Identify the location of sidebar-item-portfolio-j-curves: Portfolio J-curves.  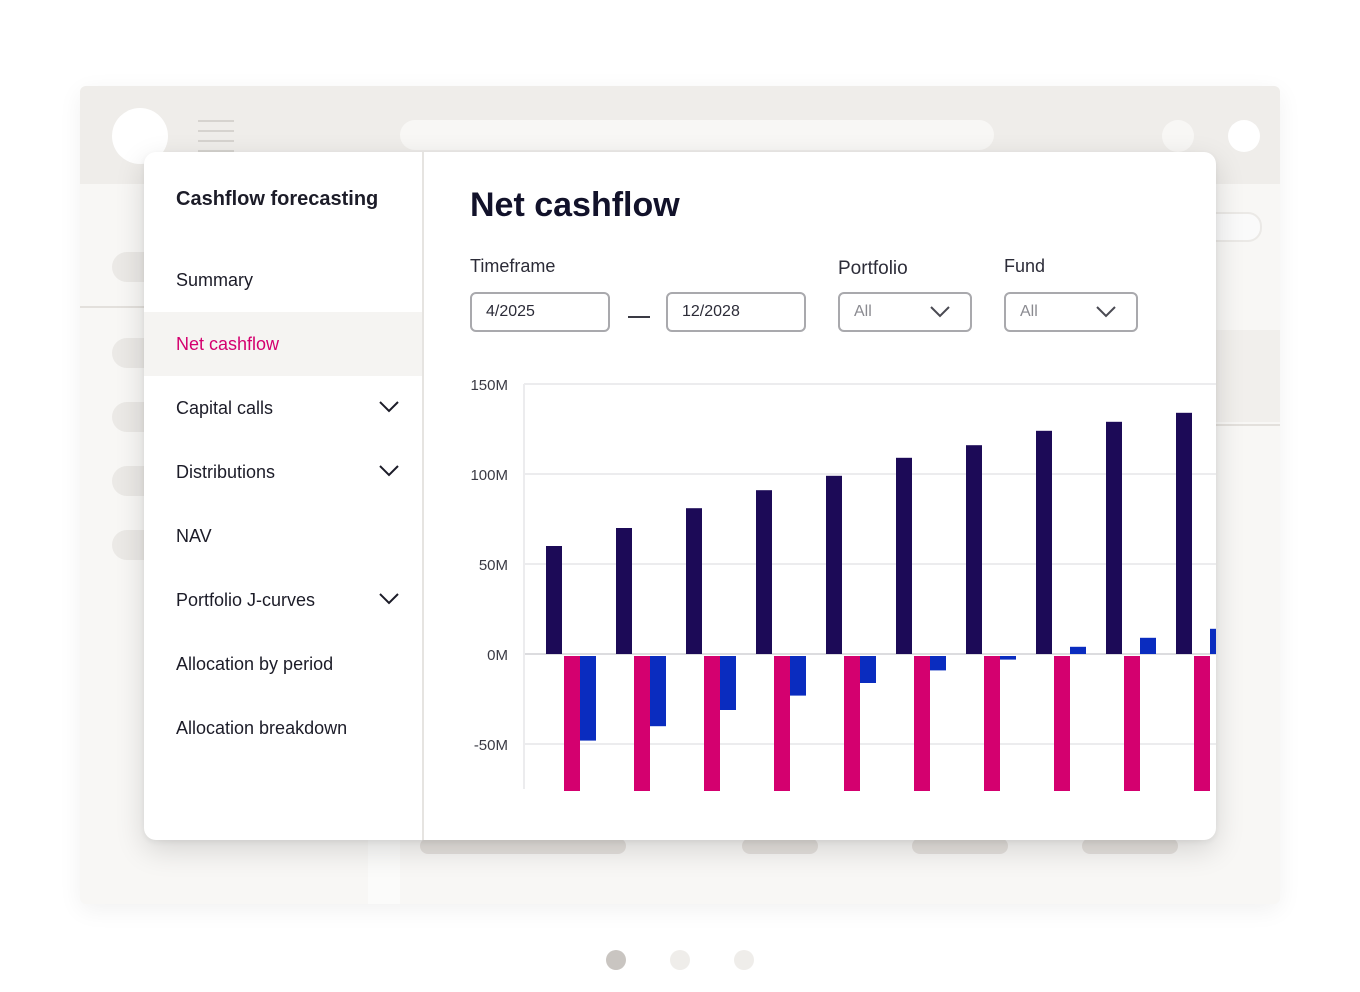
(283, 600).